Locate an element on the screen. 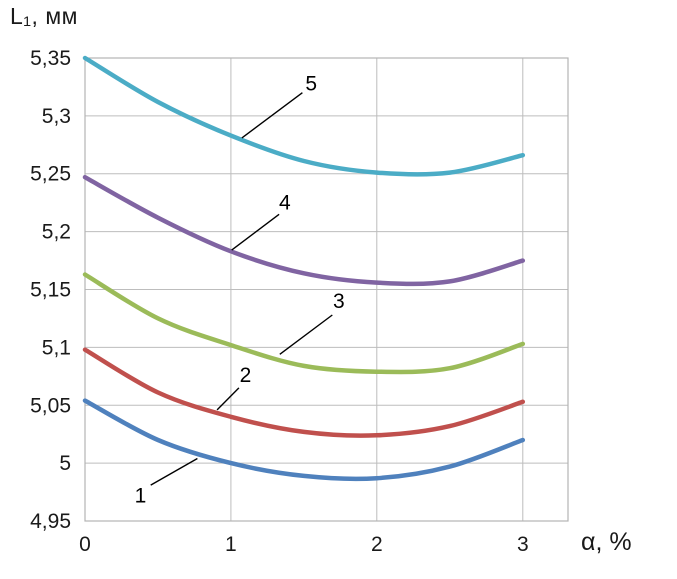 The image size is (677, 579). x-axis-tick-labels: 0 1 2 3 is located at coordinates (303, 544).